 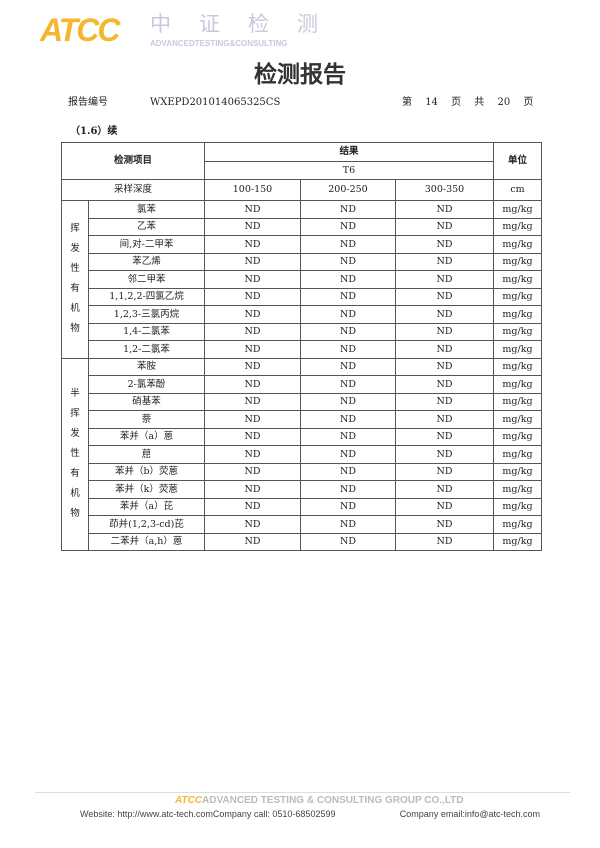 What do you see at coordinates (146, 454) in the screenshot?
I see `analyte-name: 䓛` at bounding box center [146, 454].